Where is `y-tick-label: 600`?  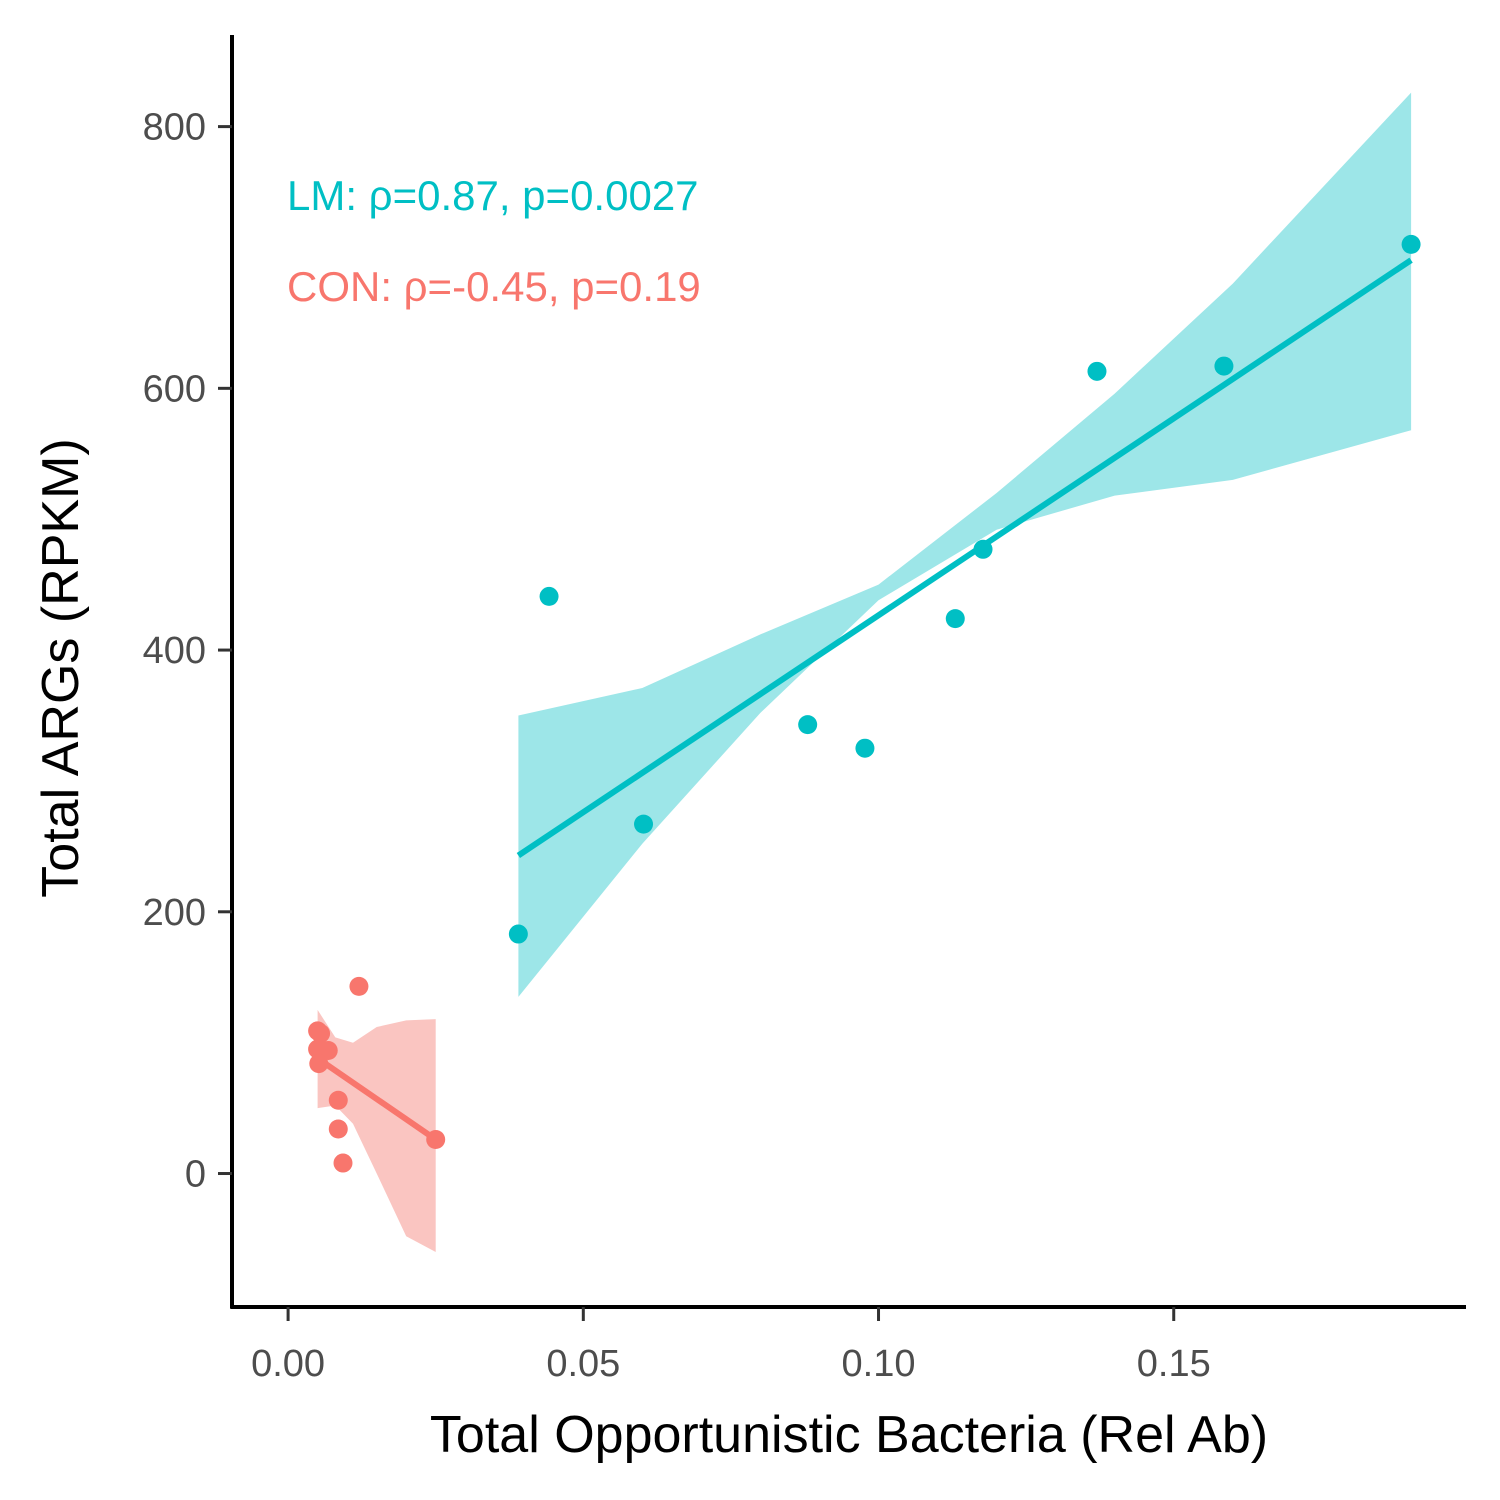 y-tick-label: 600 is located at coordinates (174, 389).